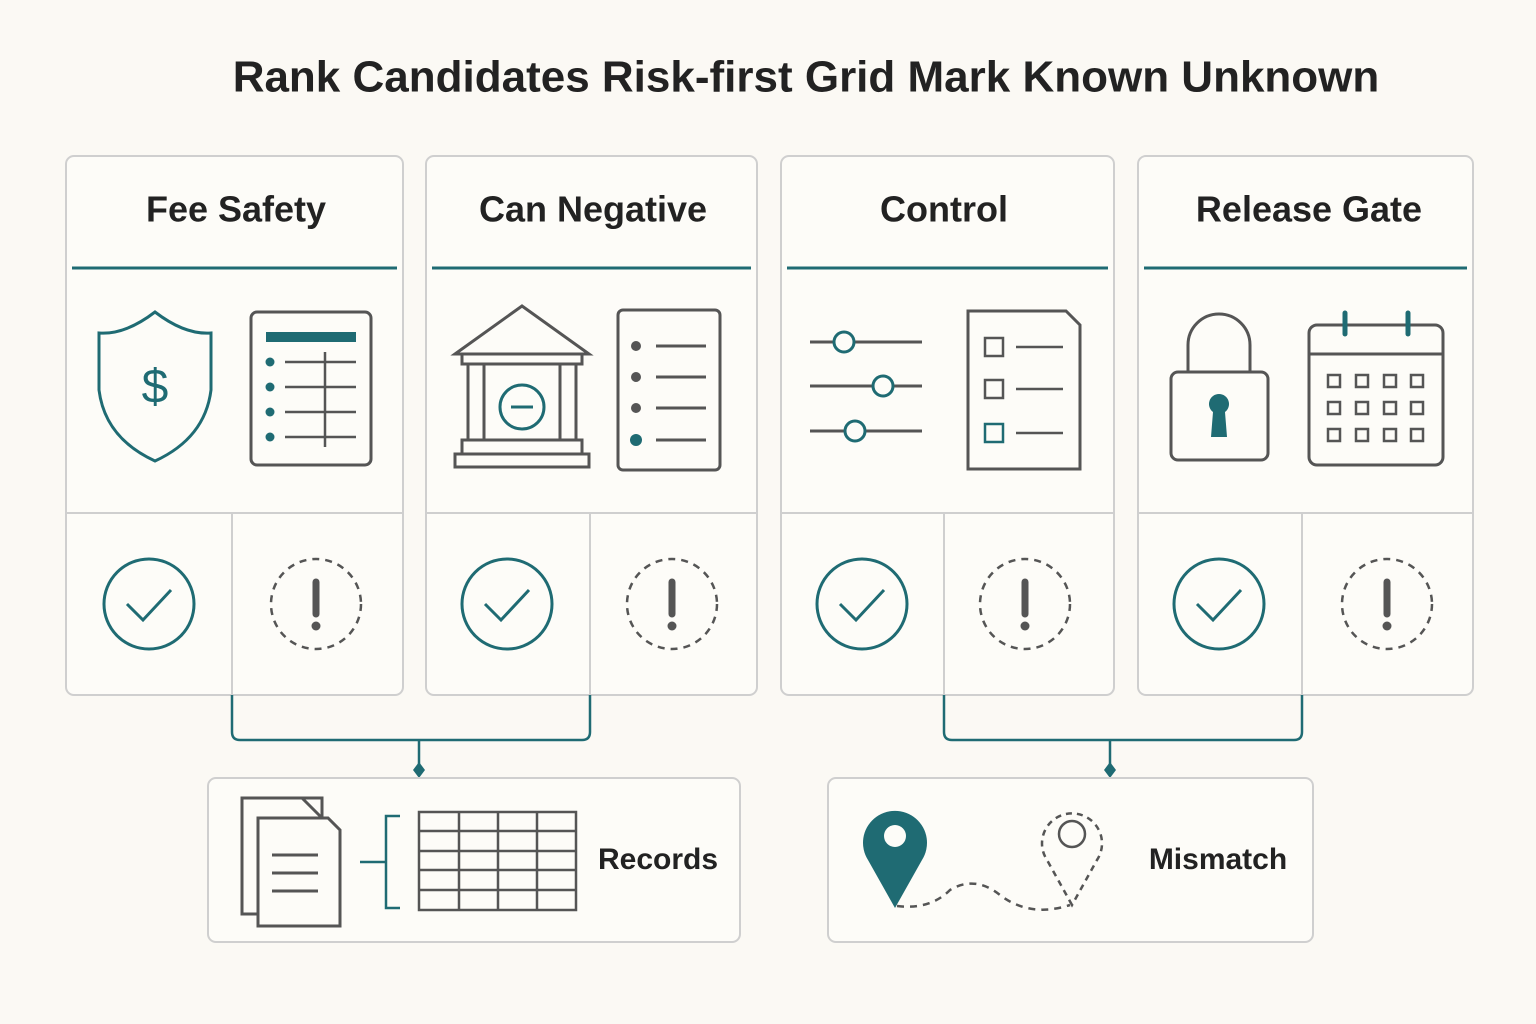 The height and width of the screenshot is (1024, 1536). Describe the element at coordinates (767, 736) in the screenshot. I see `connector` at that location.